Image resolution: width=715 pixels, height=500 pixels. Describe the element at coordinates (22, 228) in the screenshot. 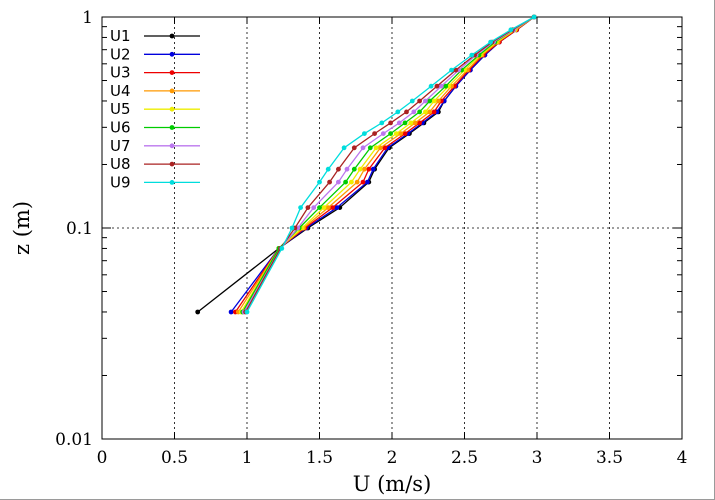

I see `y-axis-title: z (m)` at that location.